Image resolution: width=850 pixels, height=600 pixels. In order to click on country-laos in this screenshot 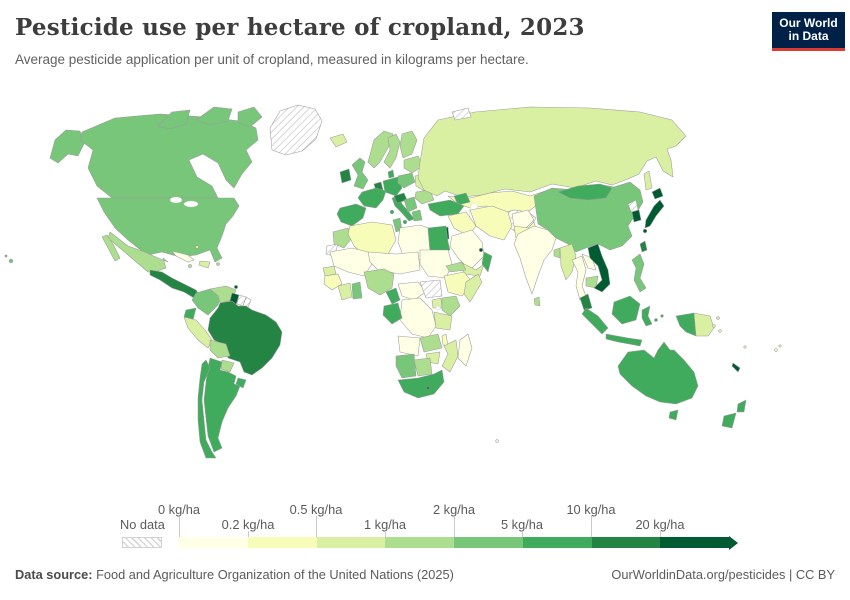, I will do `click(589, 262)`.